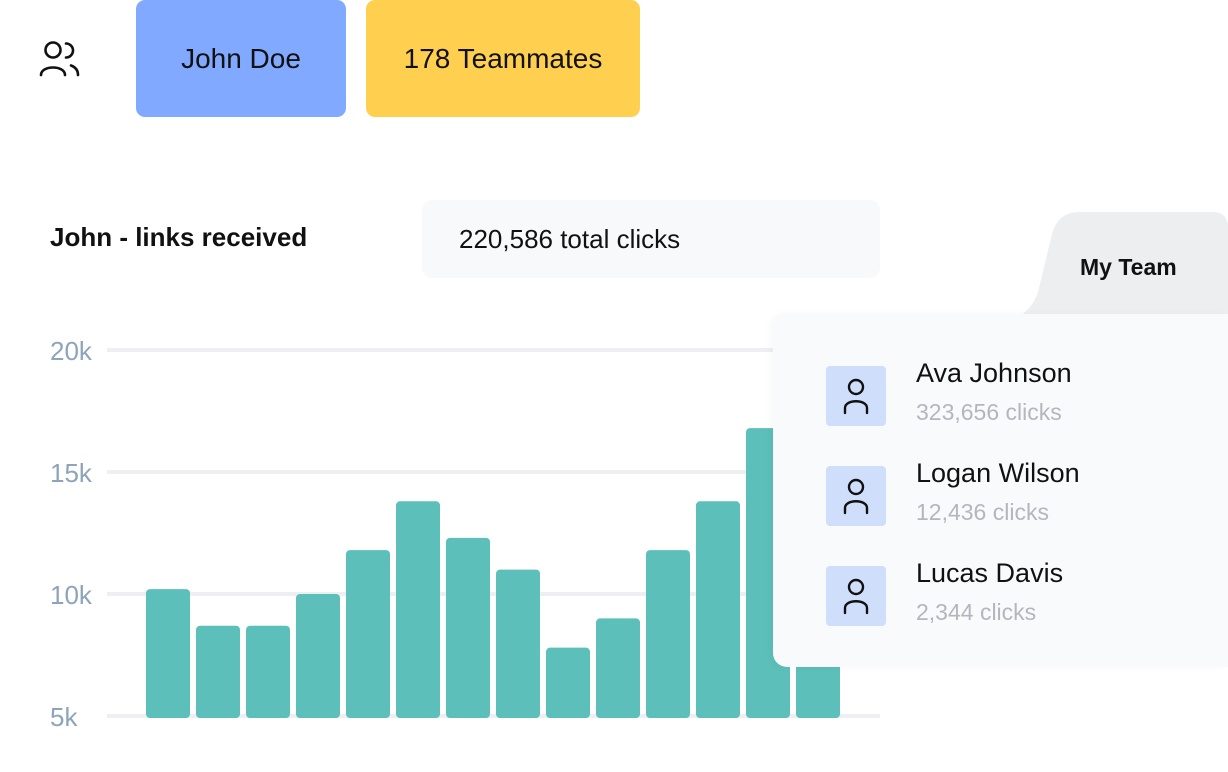 This screenshot has width=1228, height=772. I want to click on total-clicks-box: 220,586 total clicks, so click(651, 239).